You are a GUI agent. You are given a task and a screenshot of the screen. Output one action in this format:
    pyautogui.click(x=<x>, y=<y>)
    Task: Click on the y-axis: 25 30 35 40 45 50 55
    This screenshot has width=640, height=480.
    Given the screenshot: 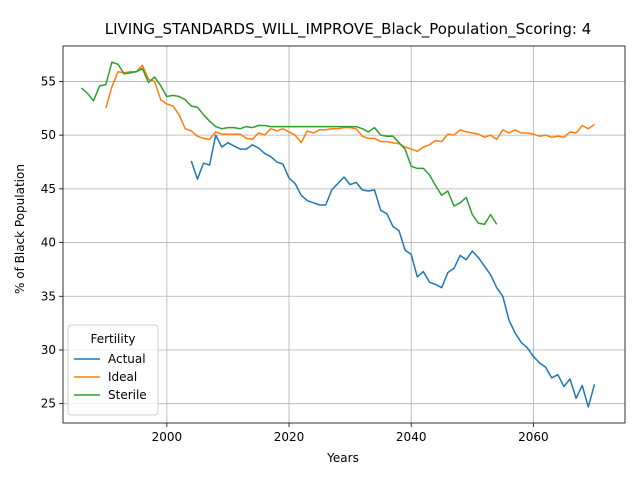 What is the action you would take?
    pyautogui.click(x=52, y=242)
    